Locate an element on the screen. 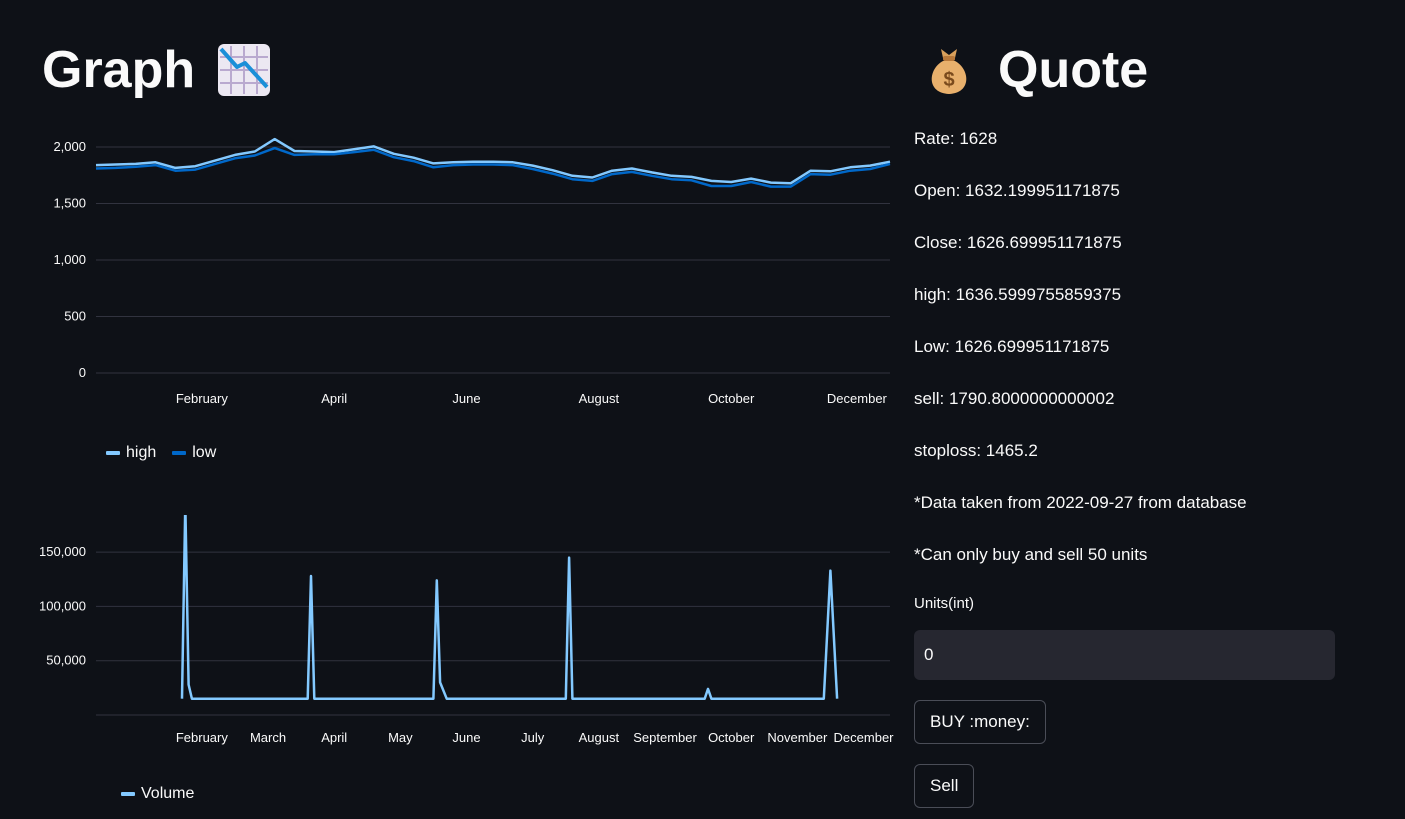 The image size is (1405, 819). y-tick-label: 2,000 is located at coordinates (69, 146).